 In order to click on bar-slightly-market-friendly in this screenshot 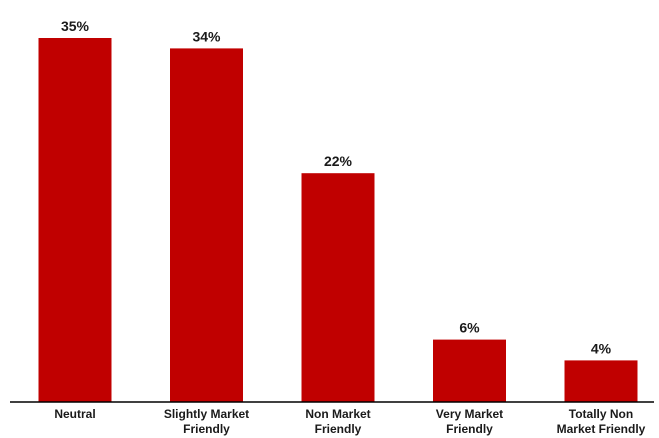, I will do `click(206, 225)`.